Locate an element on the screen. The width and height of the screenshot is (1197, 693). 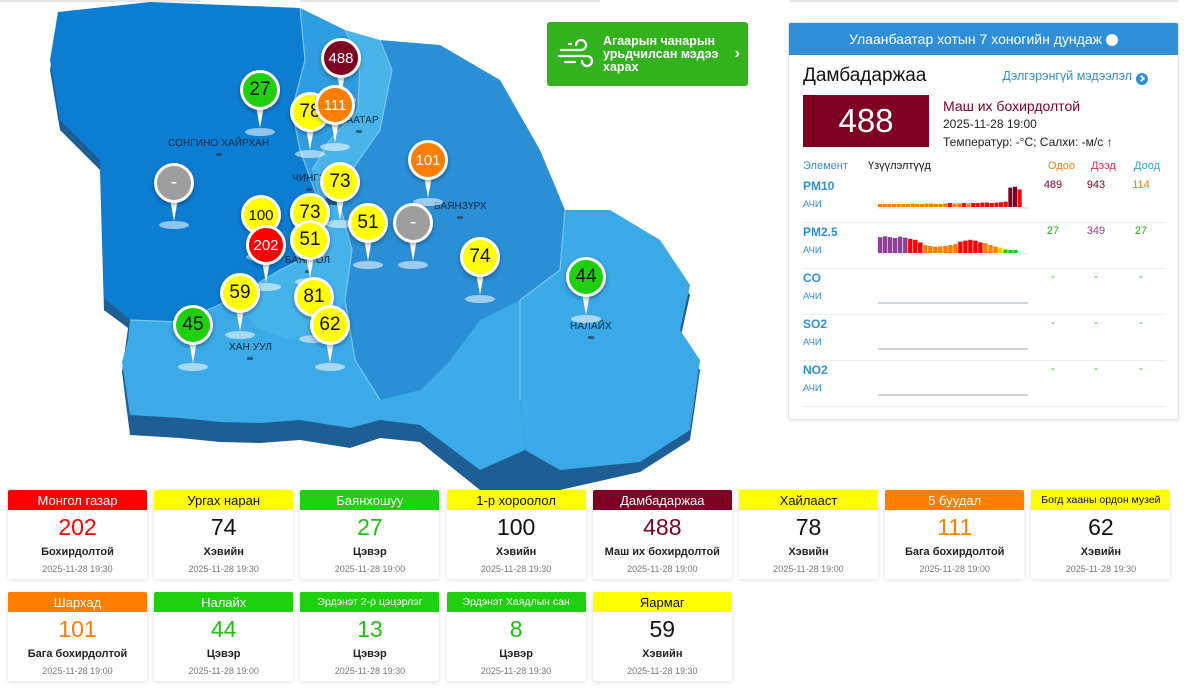
pollutant-row: SO2 АЧИ - - - is located at coordinates (984, 338).